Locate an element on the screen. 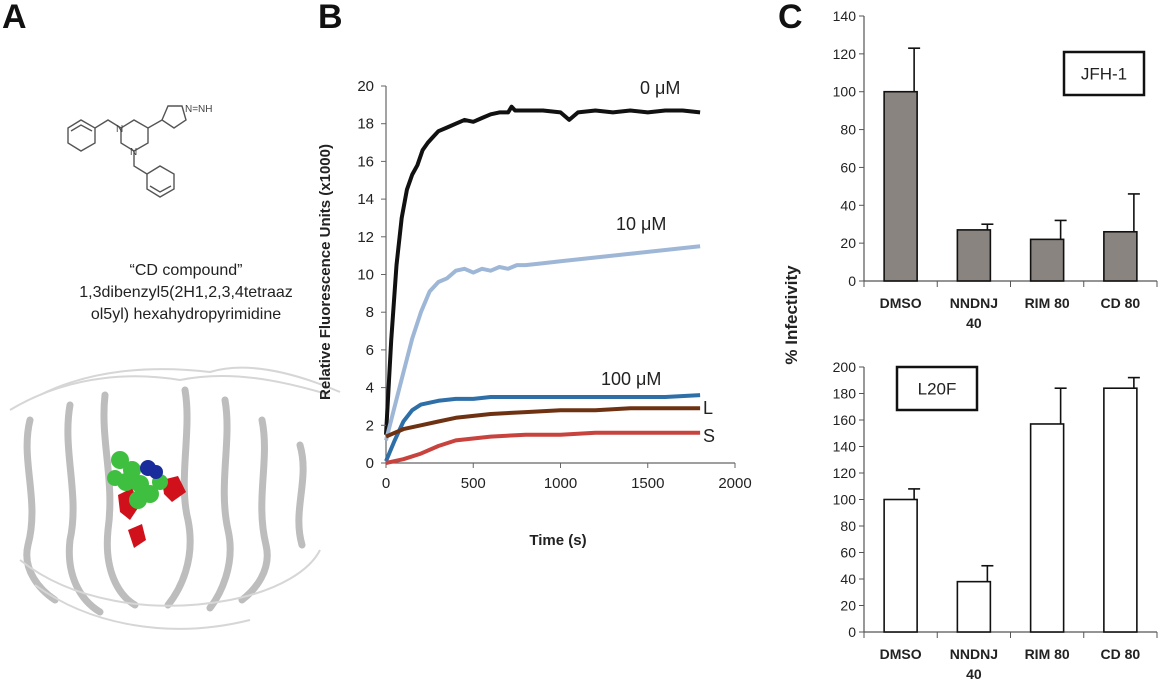  b-y-tick-label: 18 is located at coordinates (365, 124).